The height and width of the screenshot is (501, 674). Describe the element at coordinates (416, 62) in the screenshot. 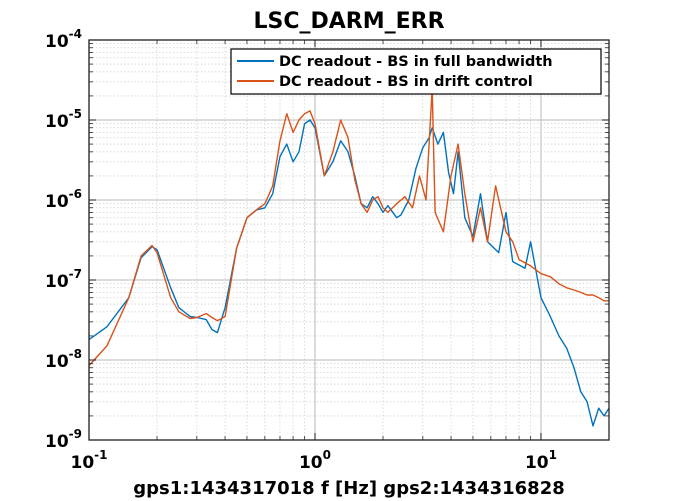

I see `legend-label-full-bandwidth: DC readout - BS in full bandwidth` at that location.